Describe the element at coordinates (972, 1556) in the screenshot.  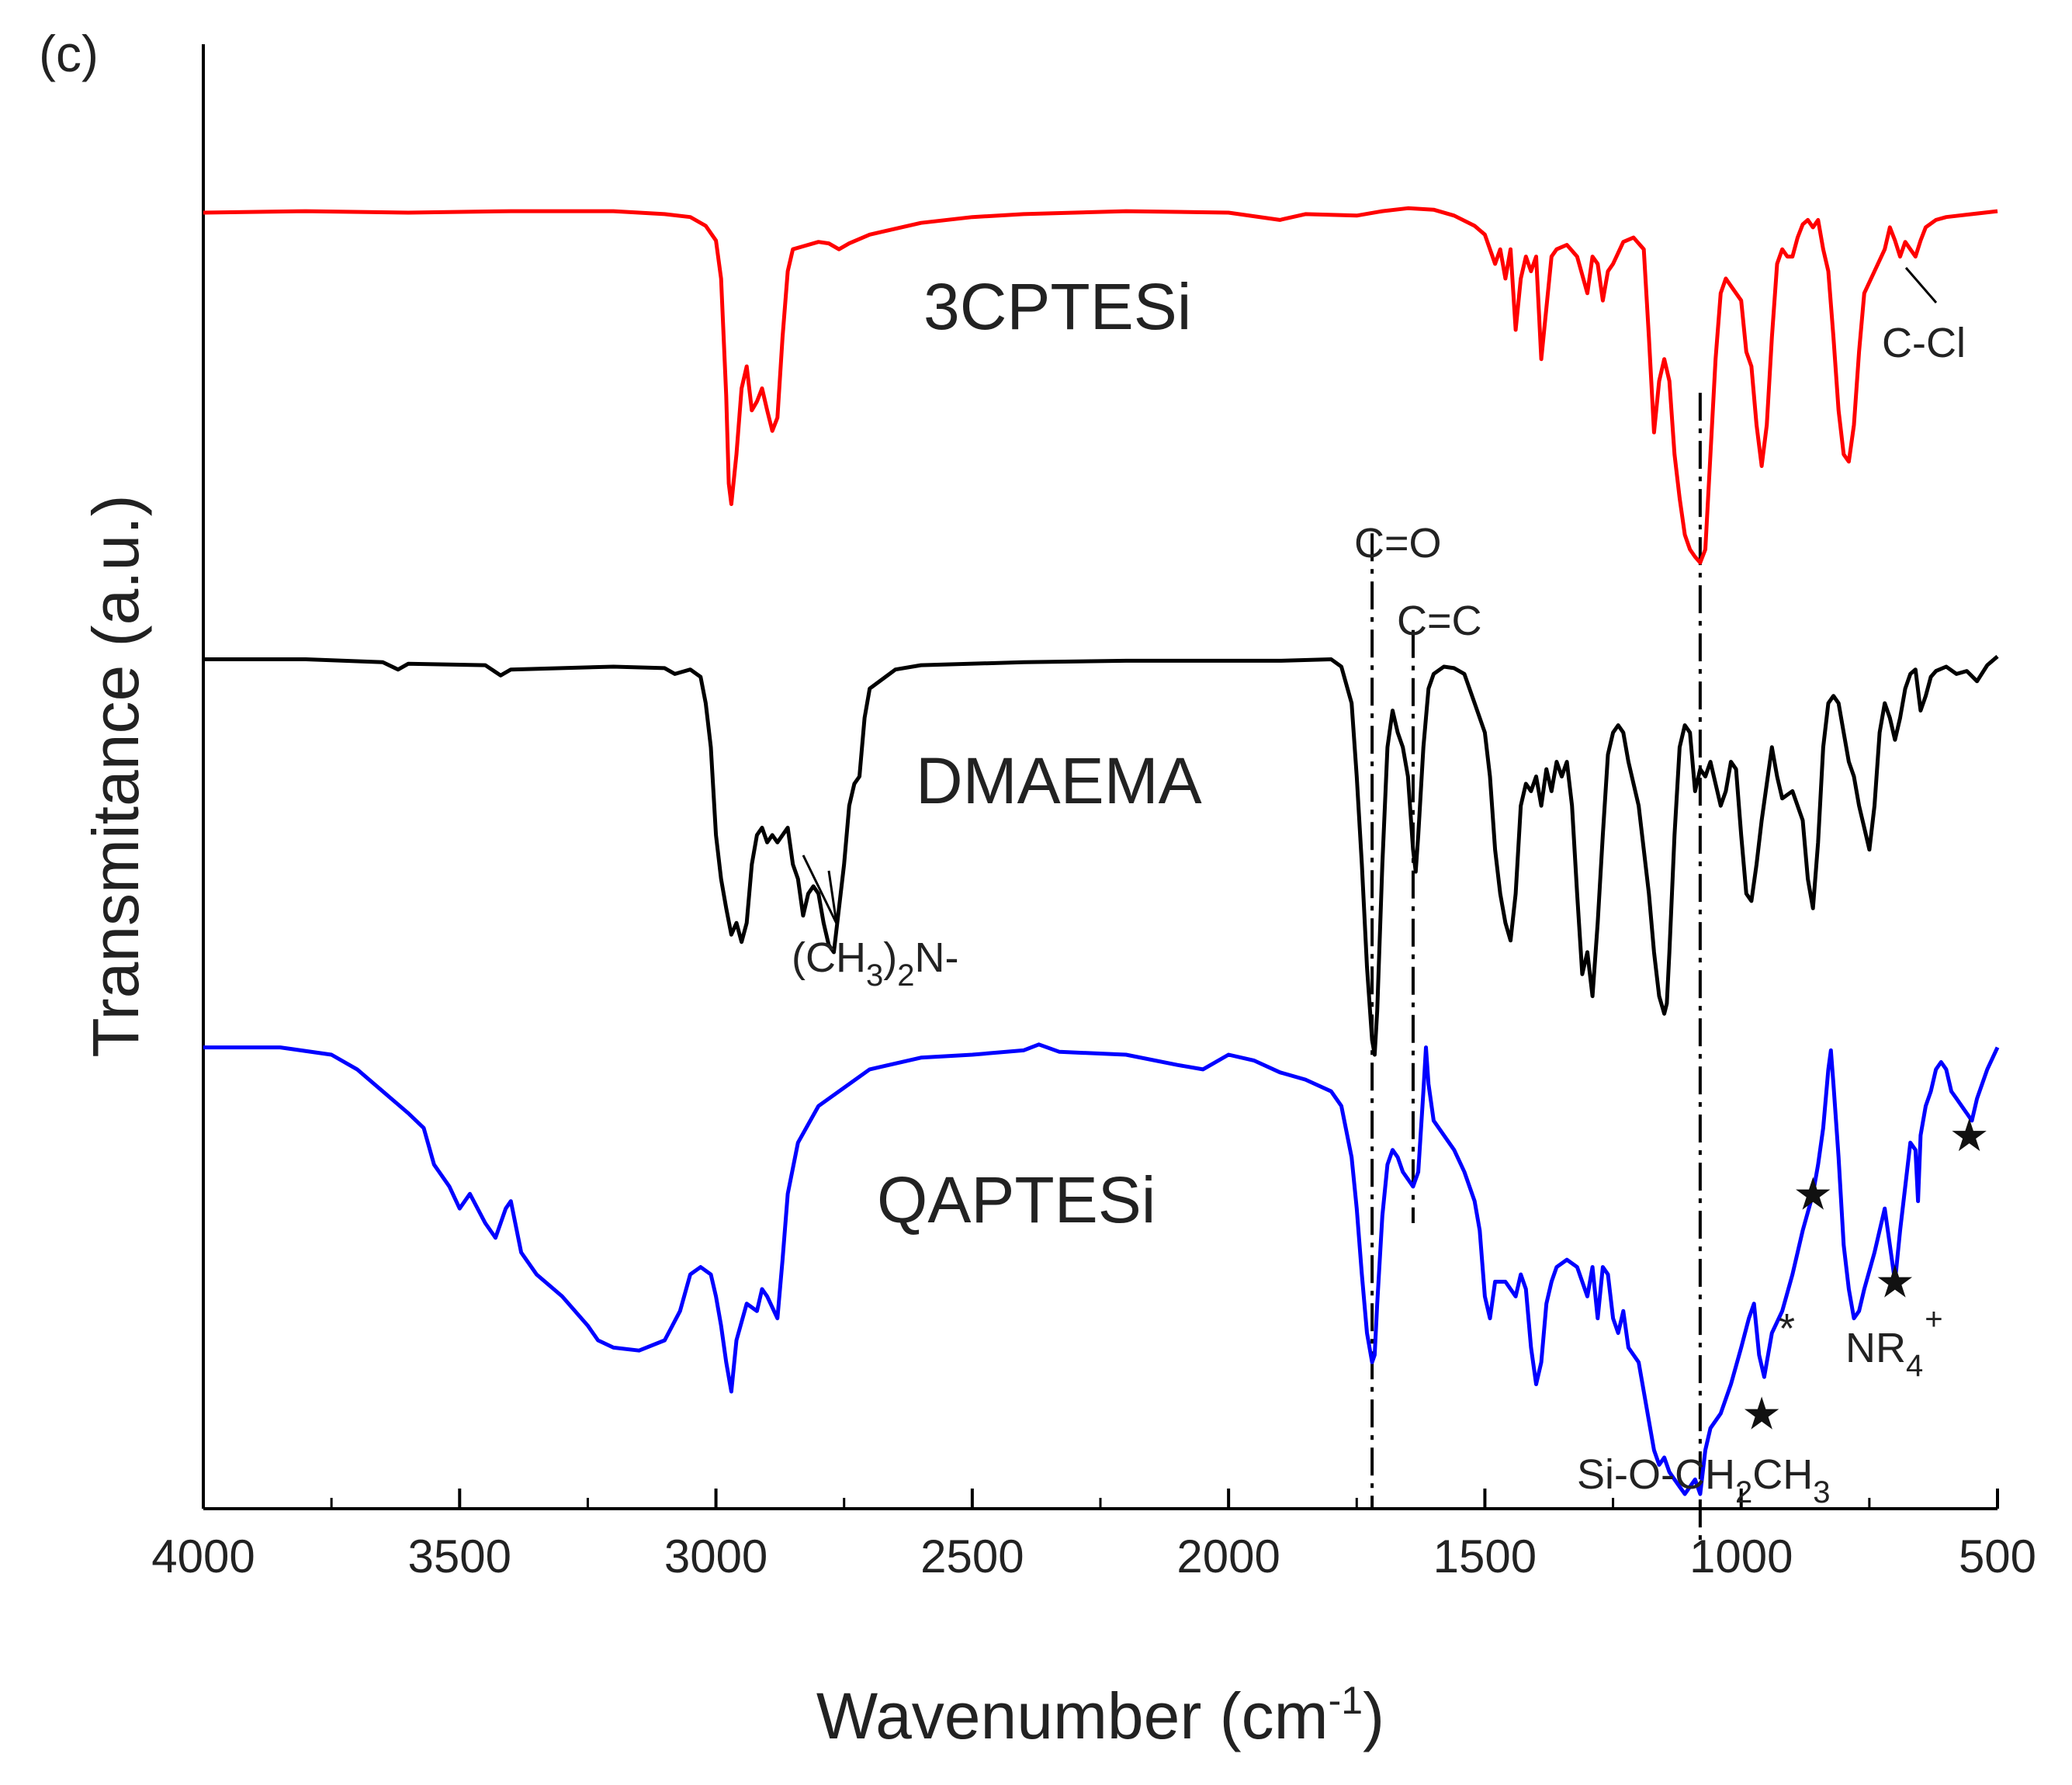
I see `x-tick-label: 2500` at that location.